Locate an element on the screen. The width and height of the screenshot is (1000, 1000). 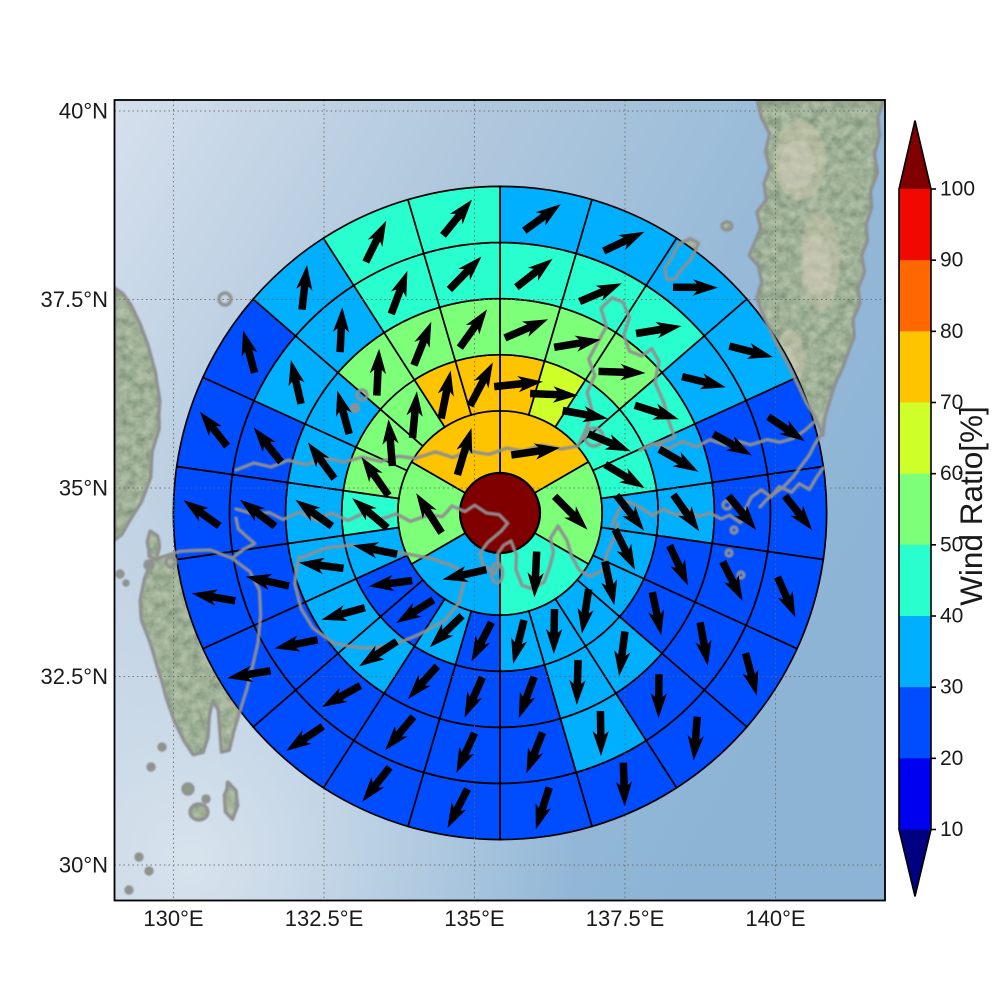
svg-text: 80 is located at coordinates (951, 331).